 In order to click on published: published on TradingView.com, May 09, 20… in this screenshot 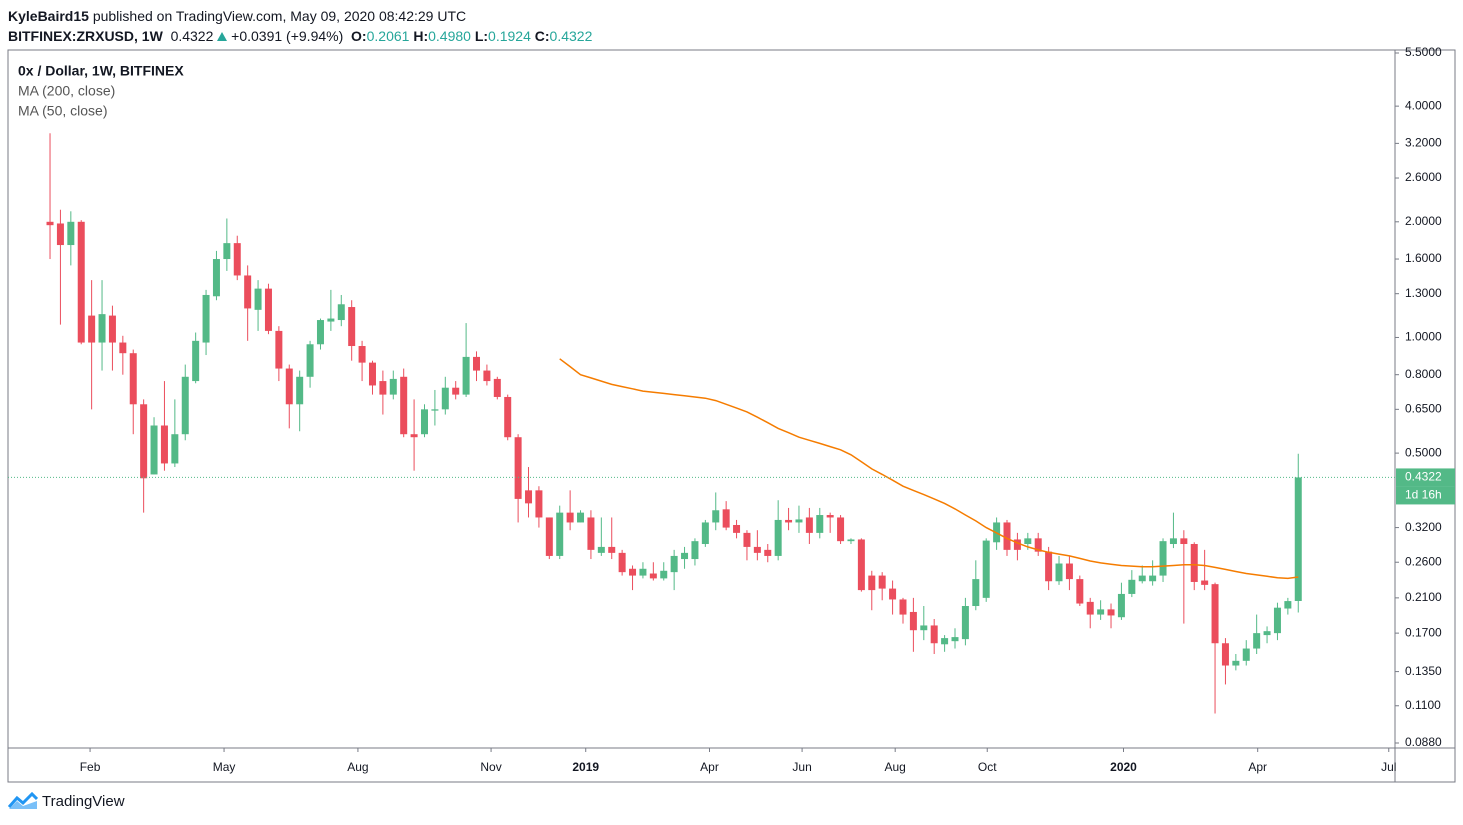, I will do `click(279, 16)`.